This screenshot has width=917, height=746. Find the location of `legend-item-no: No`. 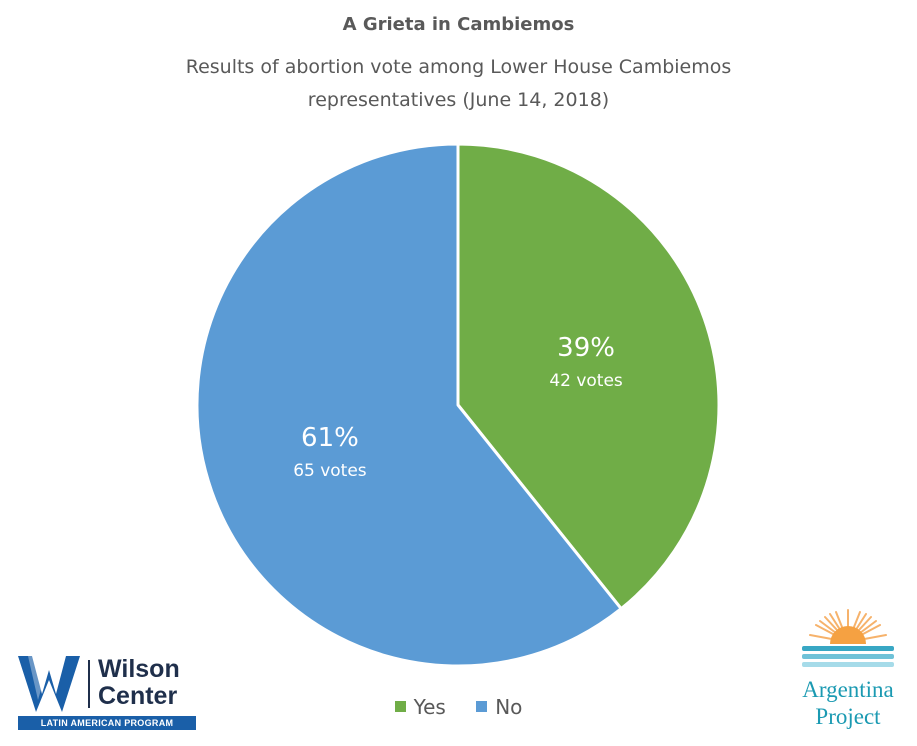

legend-item-no: No is located at coordinates (499, 707).